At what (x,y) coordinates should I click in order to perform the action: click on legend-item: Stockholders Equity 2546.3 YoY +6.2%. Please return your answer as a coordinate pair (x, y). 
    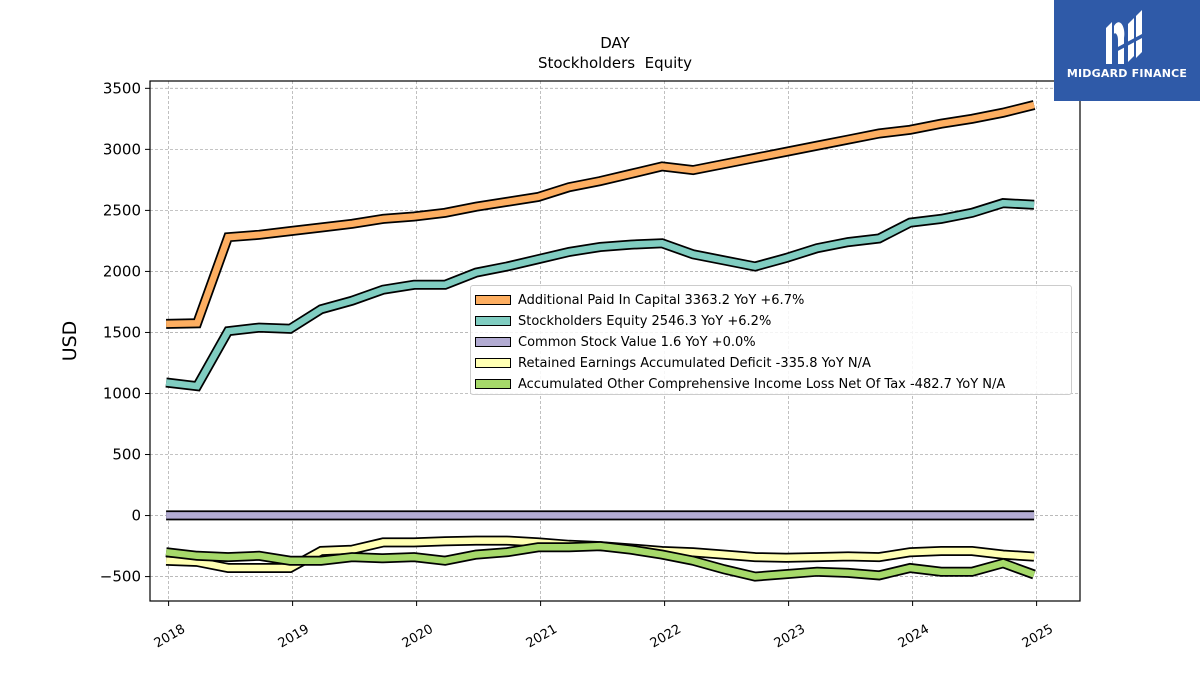
    Looking at the image, I should click on (771, 321).